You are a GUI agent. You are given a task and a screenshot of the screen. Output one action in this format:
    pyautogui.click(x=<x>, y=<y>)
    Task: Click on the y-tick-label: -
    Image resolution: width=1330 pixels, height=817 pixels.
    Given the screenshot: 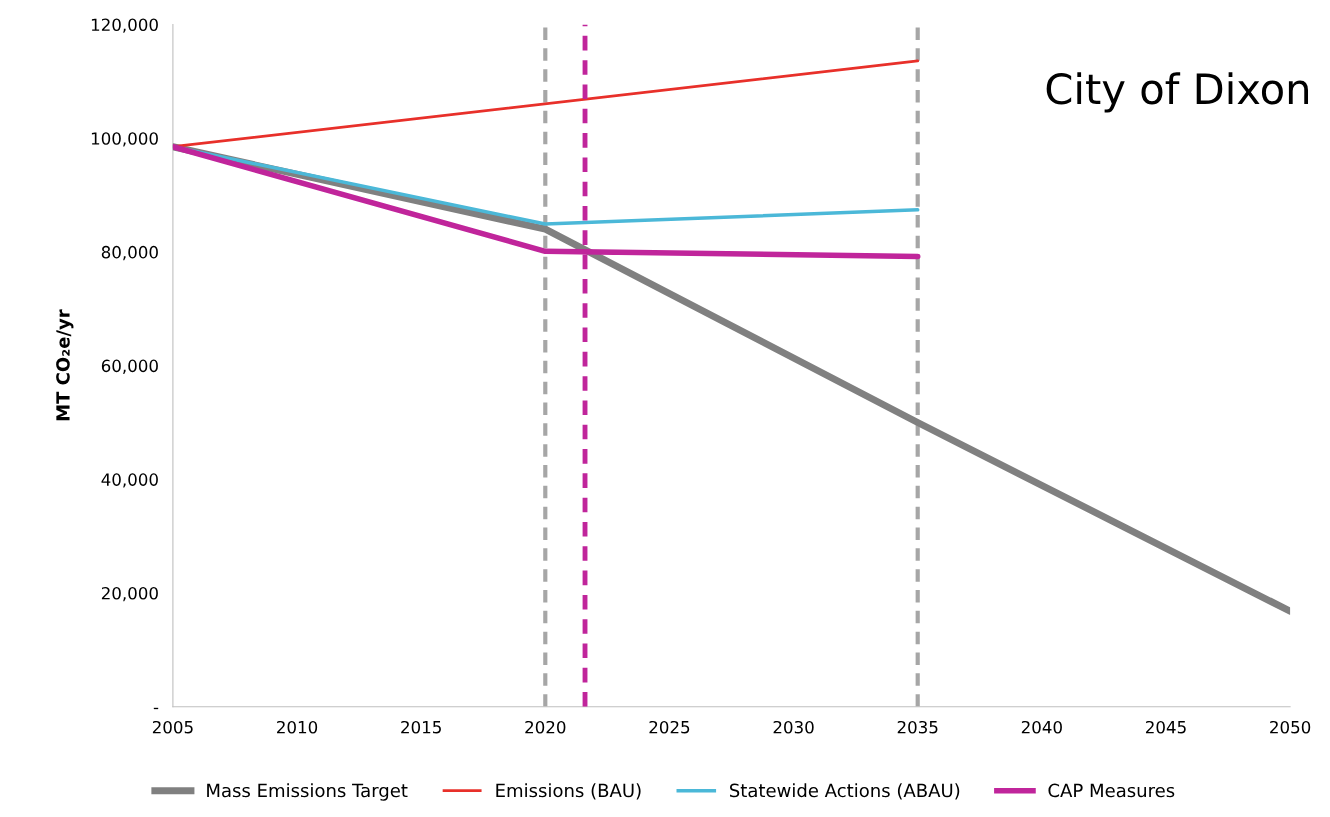 What is the action you would take?
    pyautogui.click(x=156, y=708)
    